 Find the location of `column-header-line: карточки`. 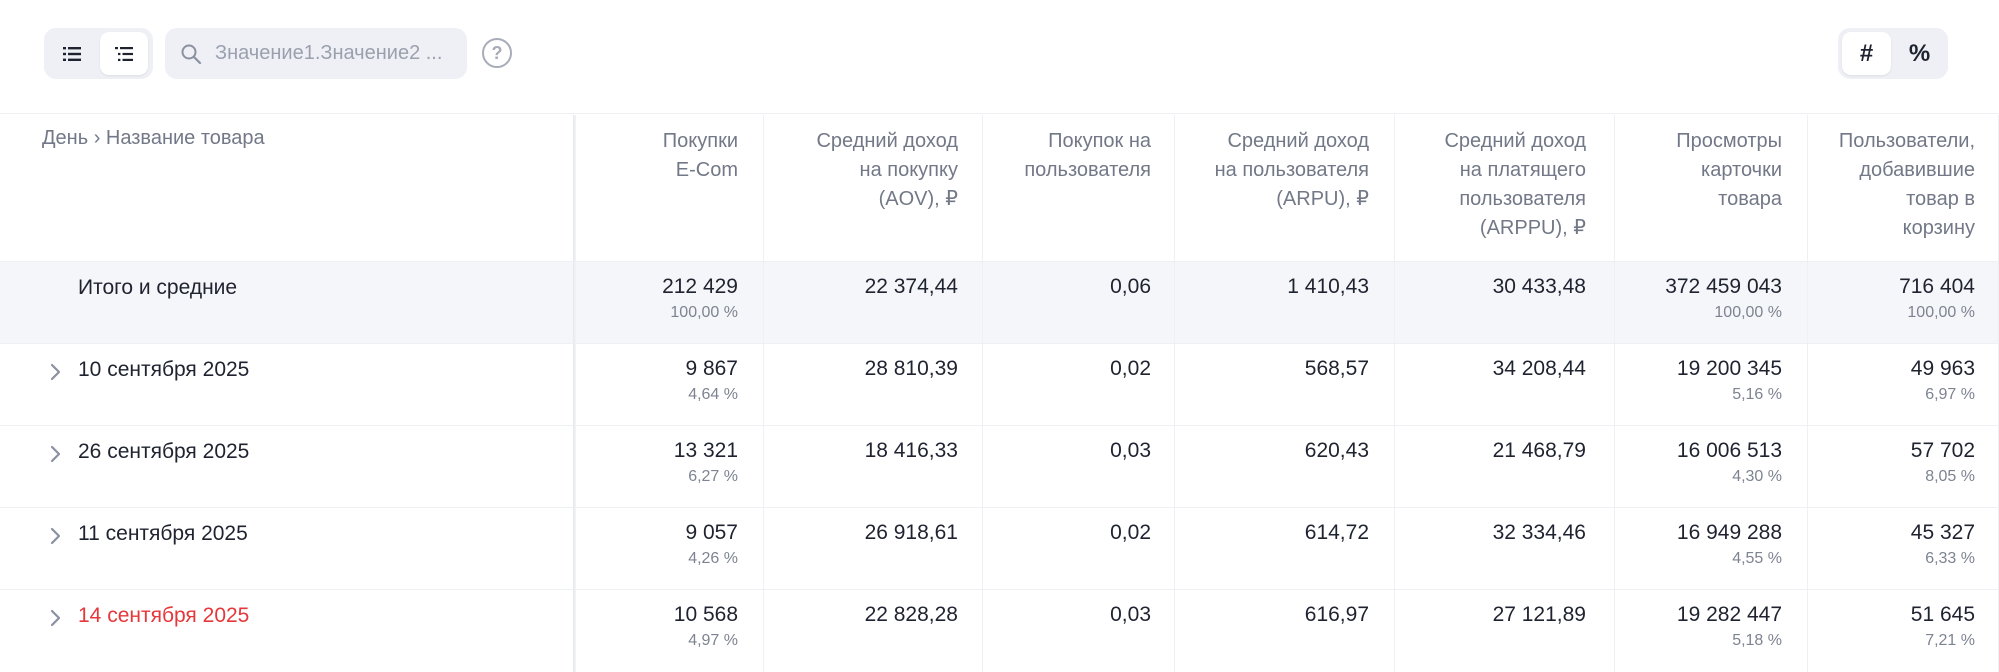

column-header-line: карточки is located at coordinates (1741, 170).